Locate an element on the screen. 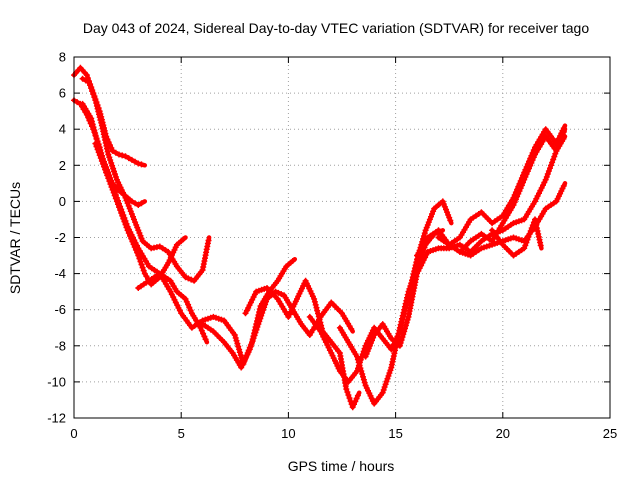  y-tick-label: 4 is located at coordinates (62, 129).